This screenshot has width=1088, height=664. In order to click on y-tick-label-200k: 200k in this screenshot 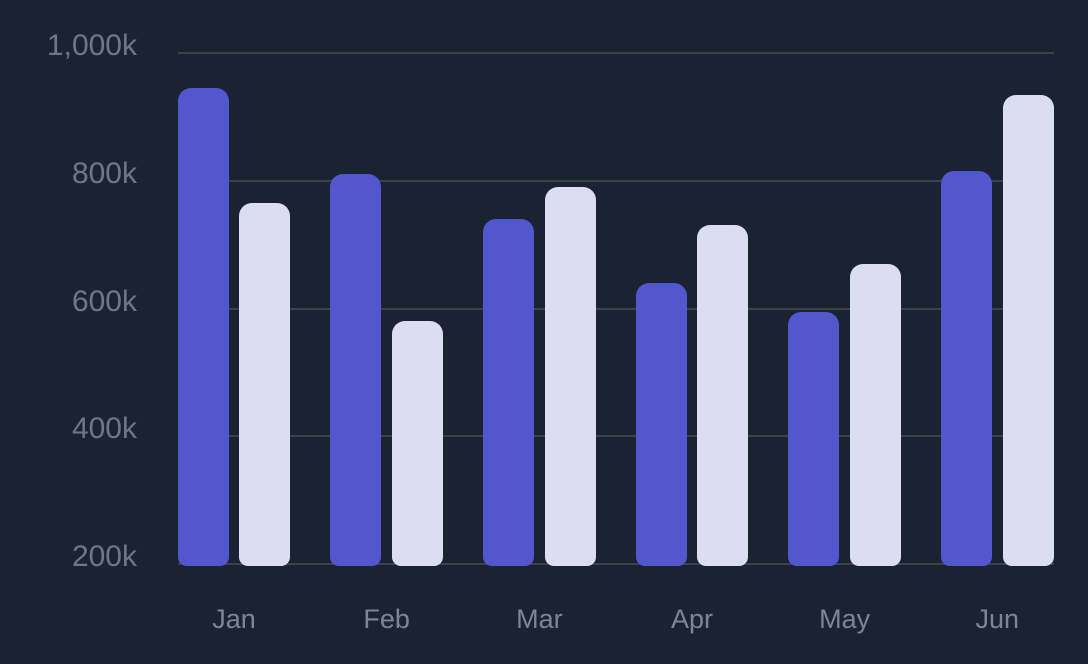, I will do `click(104, 556)`.